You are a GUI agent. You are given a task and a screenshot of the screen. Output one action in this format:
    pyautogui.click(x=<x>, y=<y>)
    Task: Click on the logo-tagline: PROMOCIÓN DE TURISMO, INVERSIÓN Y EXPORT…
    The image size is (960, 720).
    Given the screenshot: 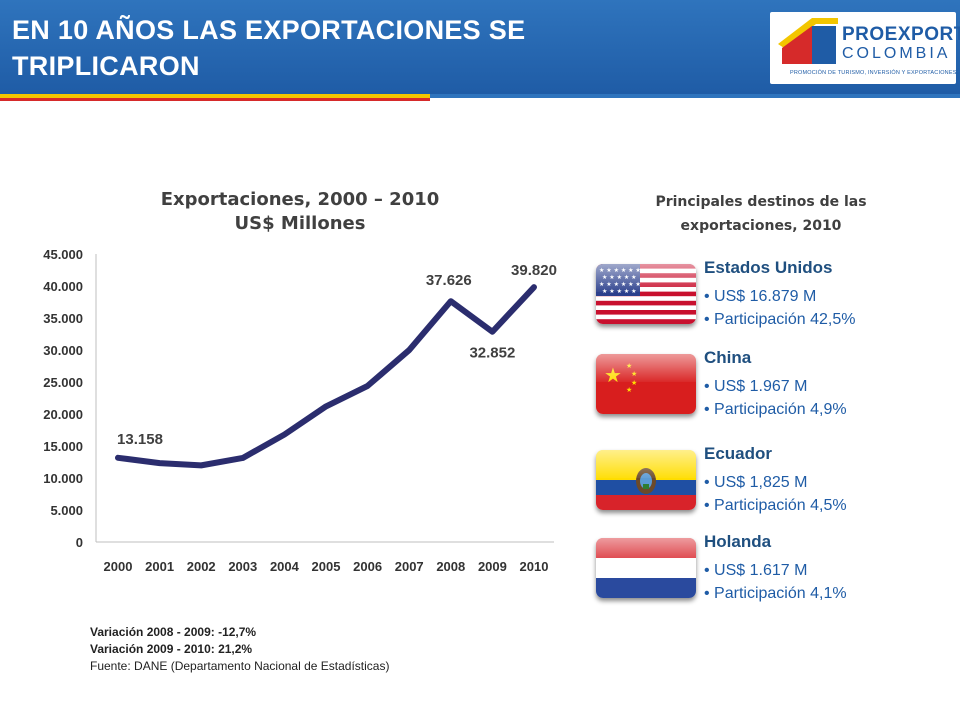 What is the action you would take?
    pyautogui.click(x=874, y=73)
    